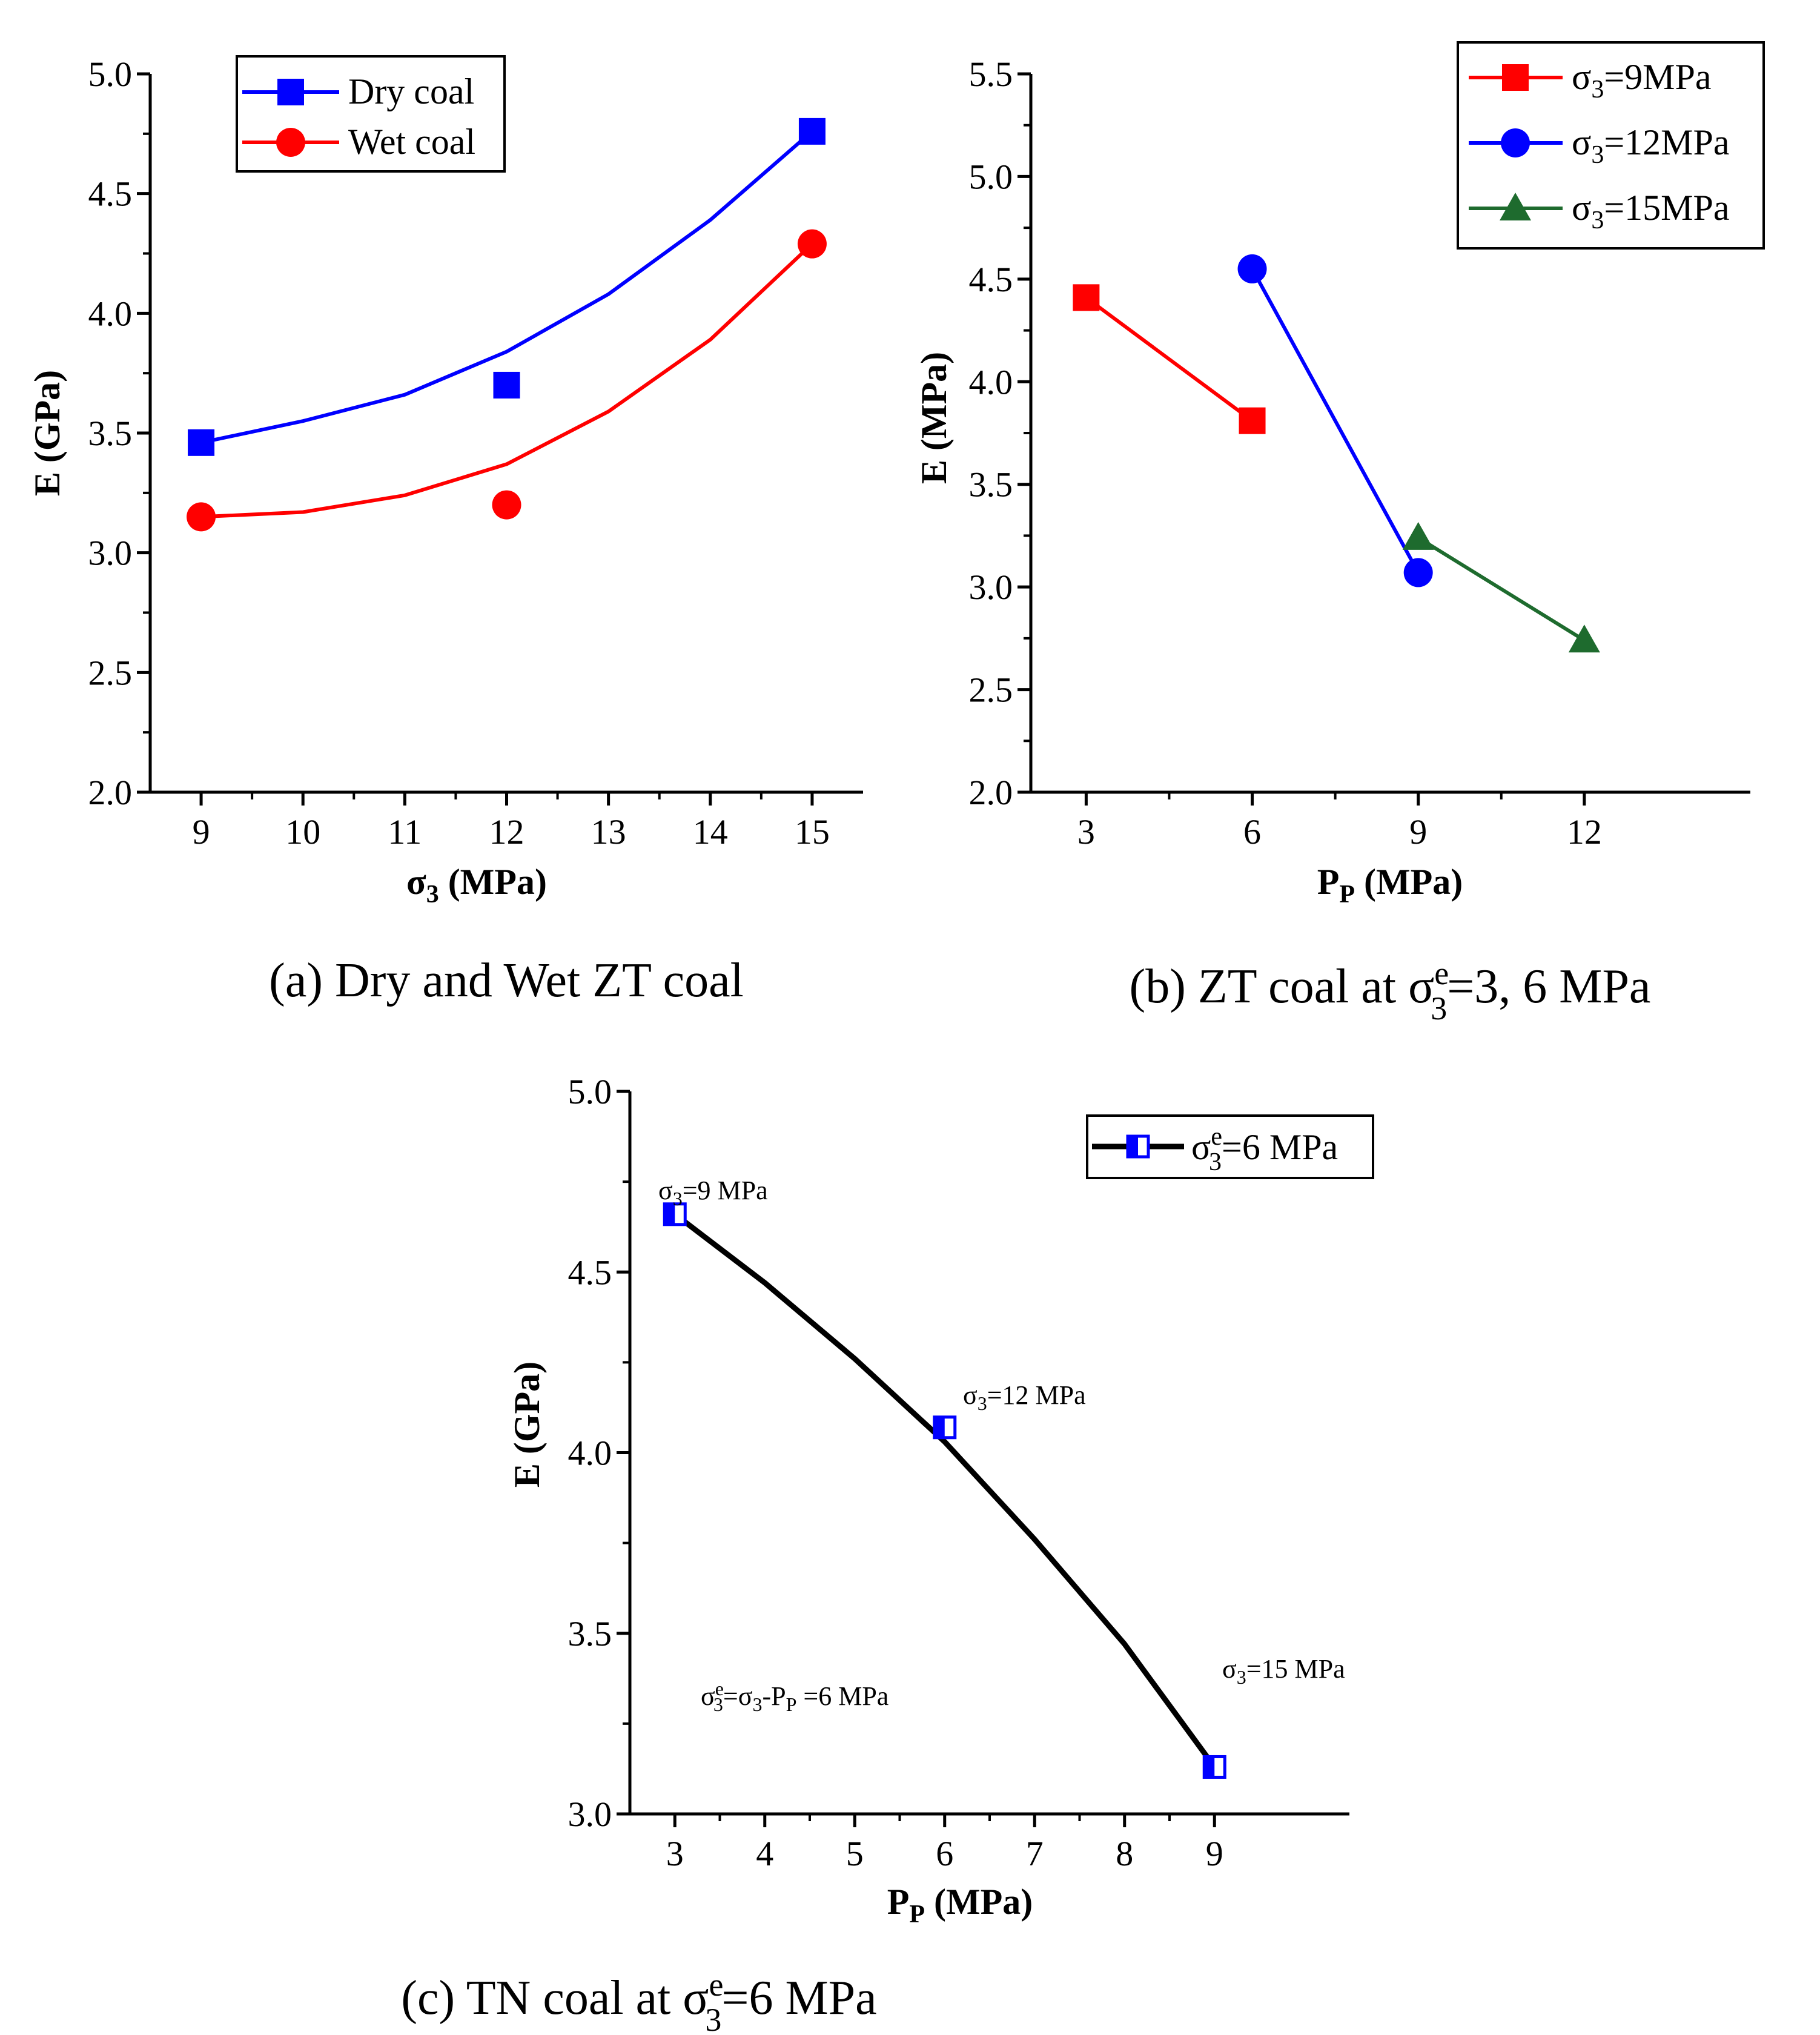 The width and height of the screenshot is (1820, 2035). What do you see at coordinates (527, 1424) in the screenshot?
I see `plot-c-y-axis-title: E (GPa)` at bounding box center [527, 1424].